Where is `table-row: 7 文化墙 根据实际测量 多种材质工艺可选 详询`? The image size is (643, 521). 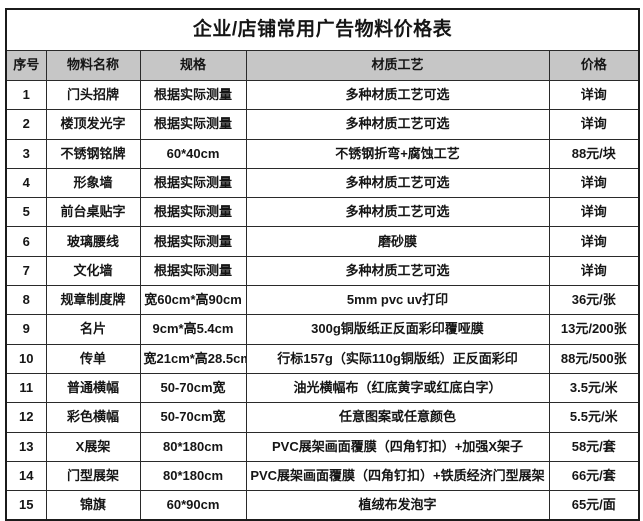
table-row: 7 文化墙 根据实际测量 多种材质工艺可选 详询 is located at coordinates (322, 271).